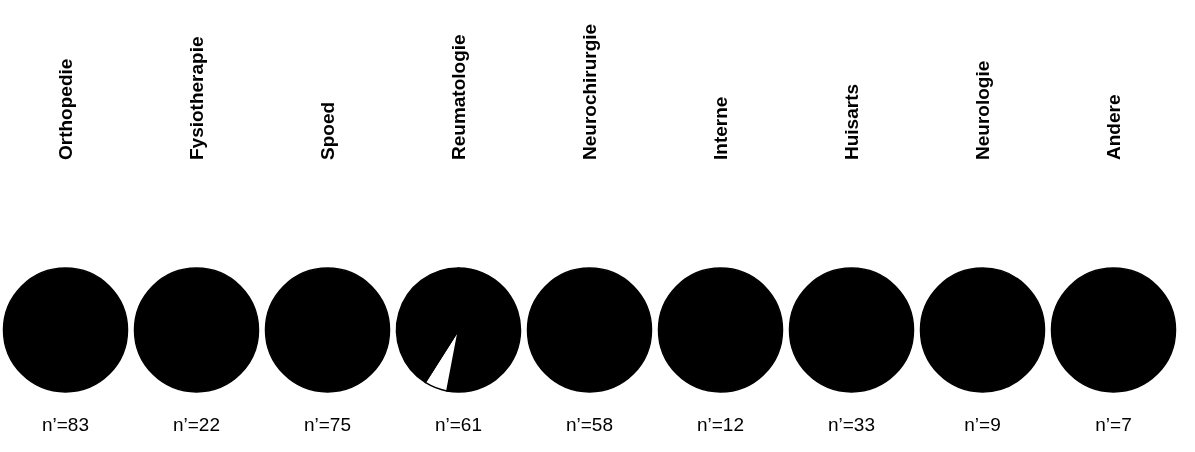 This screenshot has width=1195, height=452. I want to click on chart-title: Reumatologie, so click(458, 97).